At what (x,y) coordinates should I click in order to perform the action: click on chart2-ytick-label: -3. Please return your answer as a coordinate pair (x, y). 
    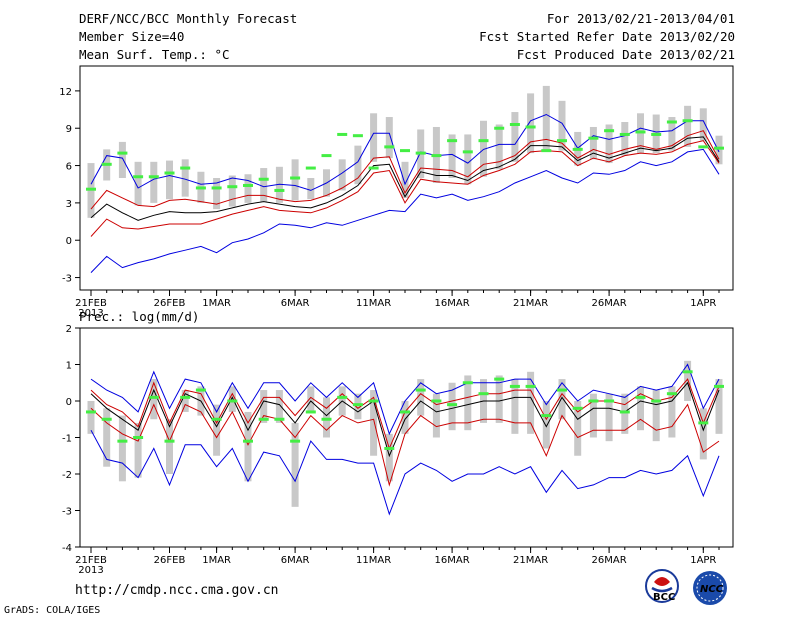
    Looking at the image, I should click on (67, 512).